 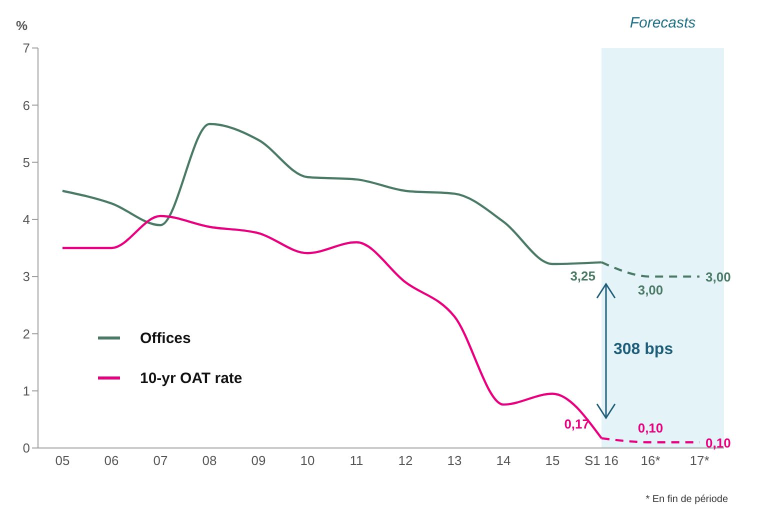 What do you see at coordinates (663, 23) in the screenshot?
I see `band-label: Forecasts` at bounding box center [663, 23].